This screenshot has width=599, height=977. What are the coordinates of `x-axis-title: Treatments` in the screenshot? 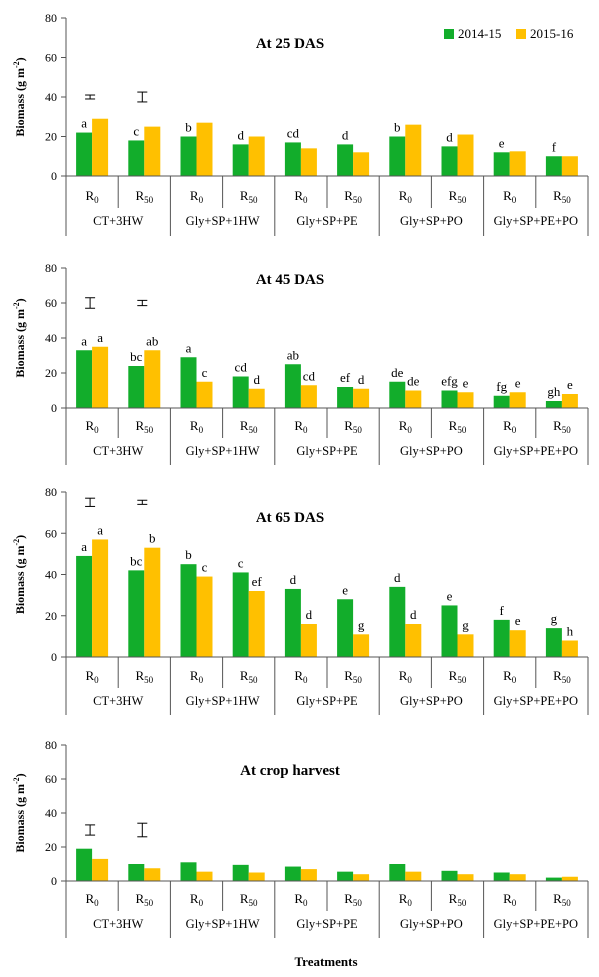 It's located at (325, 961).